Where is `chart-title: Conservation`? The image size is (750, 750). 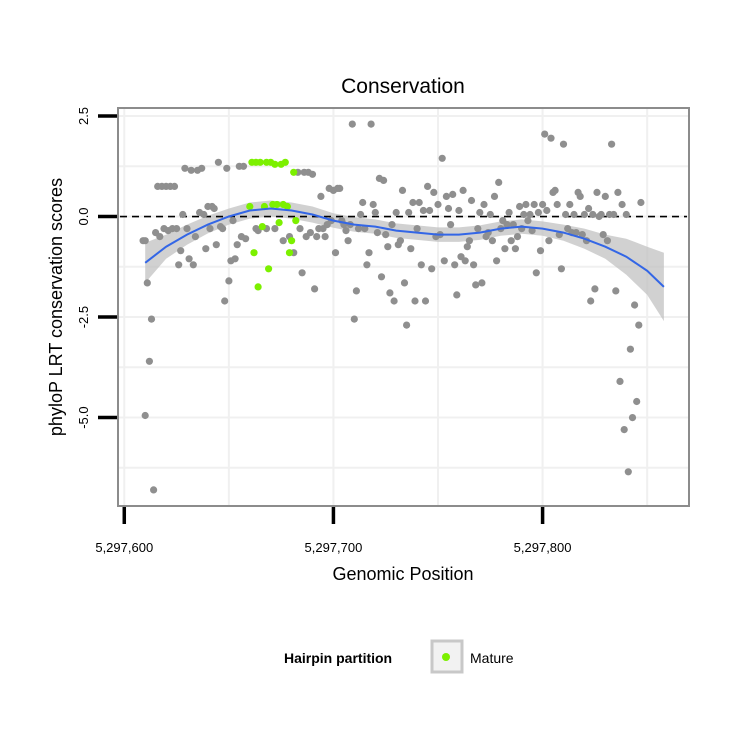
chart-title: Conservation is located at coordinates (403, 86).